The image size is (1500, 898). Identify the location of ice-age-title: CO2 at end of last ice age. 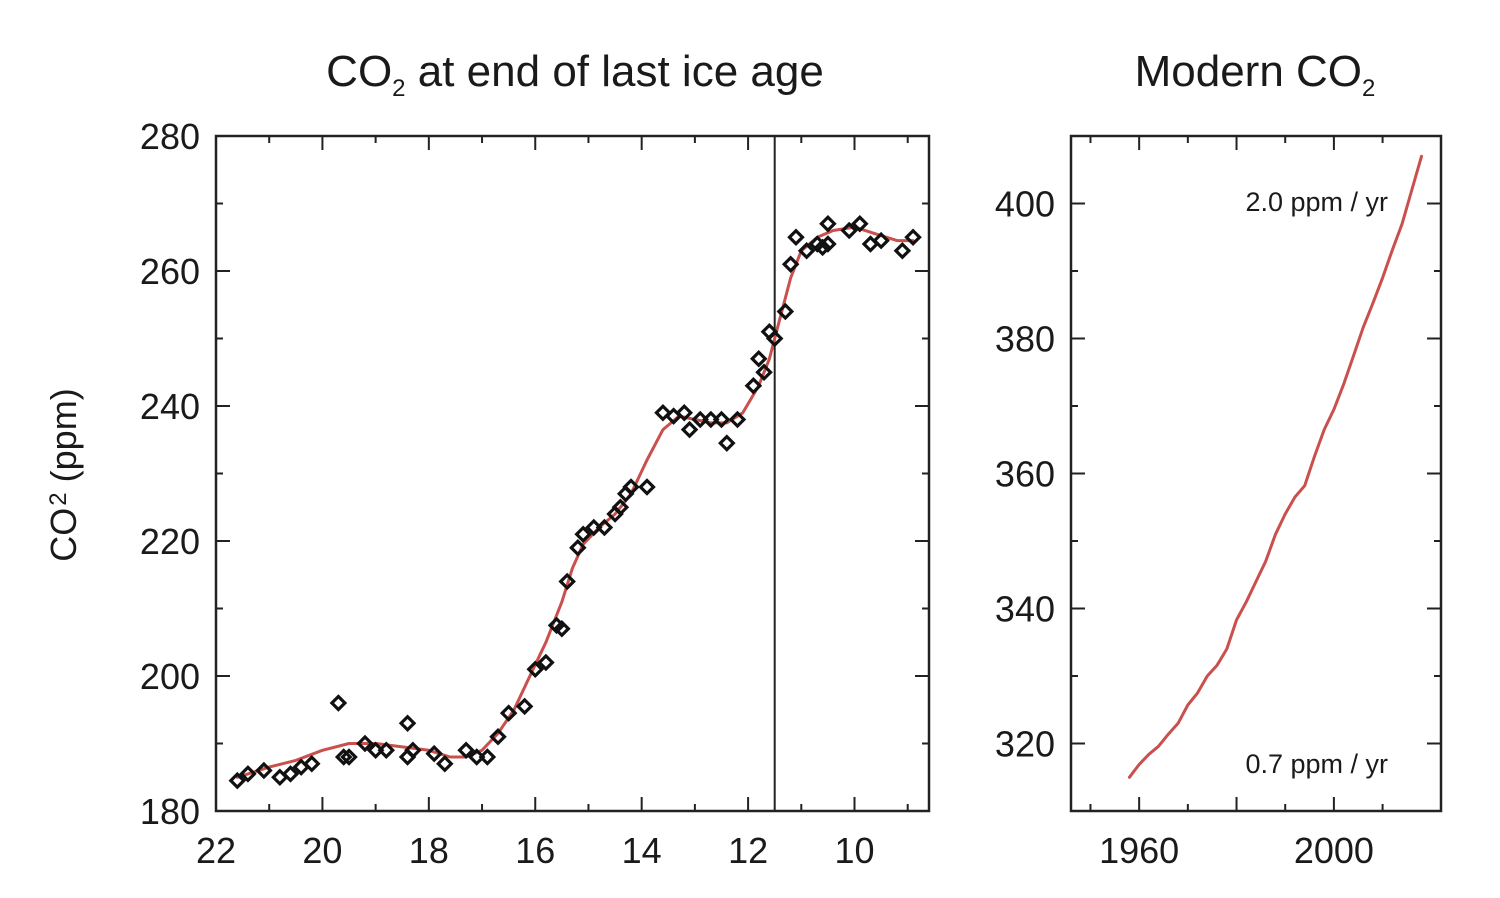
(575, 74).